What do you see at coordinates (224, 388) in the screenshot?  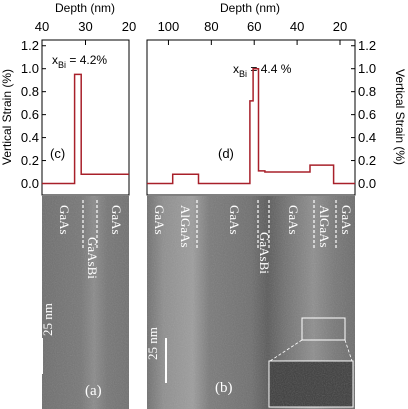 I see `panel-label-b: (b)` at bounding box center [224, 388].